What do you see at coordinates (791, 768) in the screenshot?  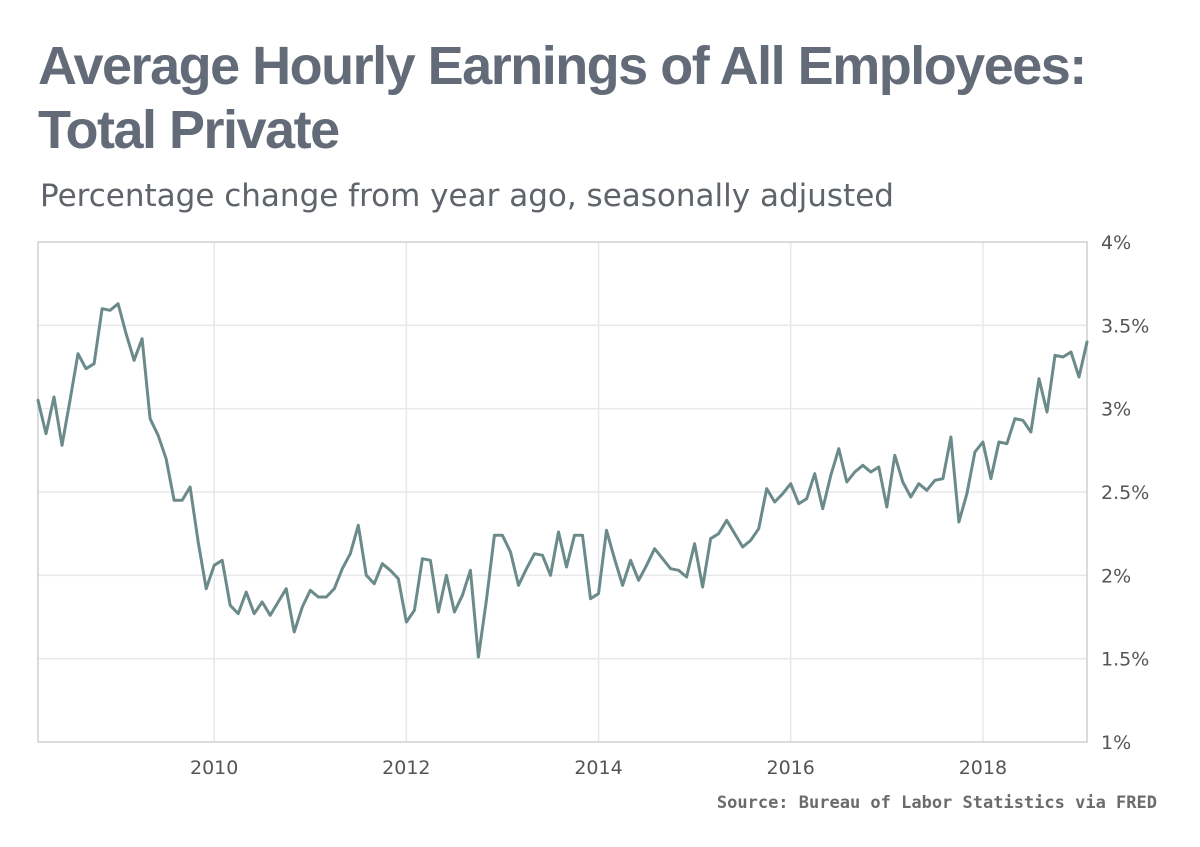 I see `x-tick-label: 2016` at bounding box center [791, 768].